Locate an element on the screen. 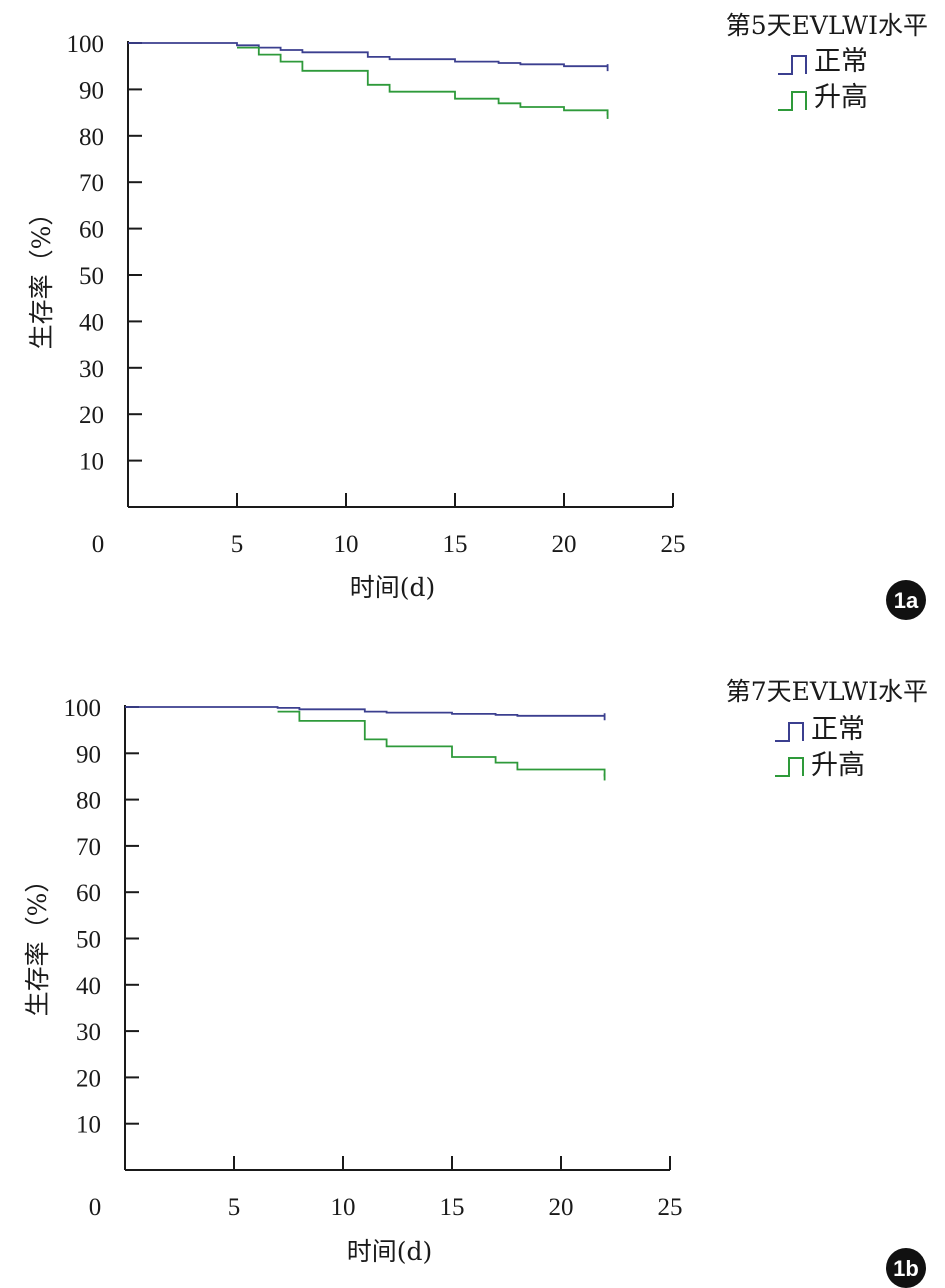  legend-title: 第7天EVLWI水平 is located at coordinates (827, 691).